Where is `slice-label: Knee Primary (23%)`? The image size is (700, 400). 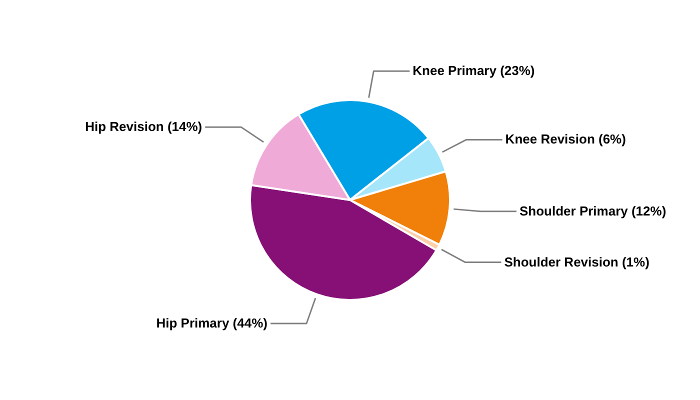
slice-label: Knee Primary (23%) is located at coordinates (473, 70).